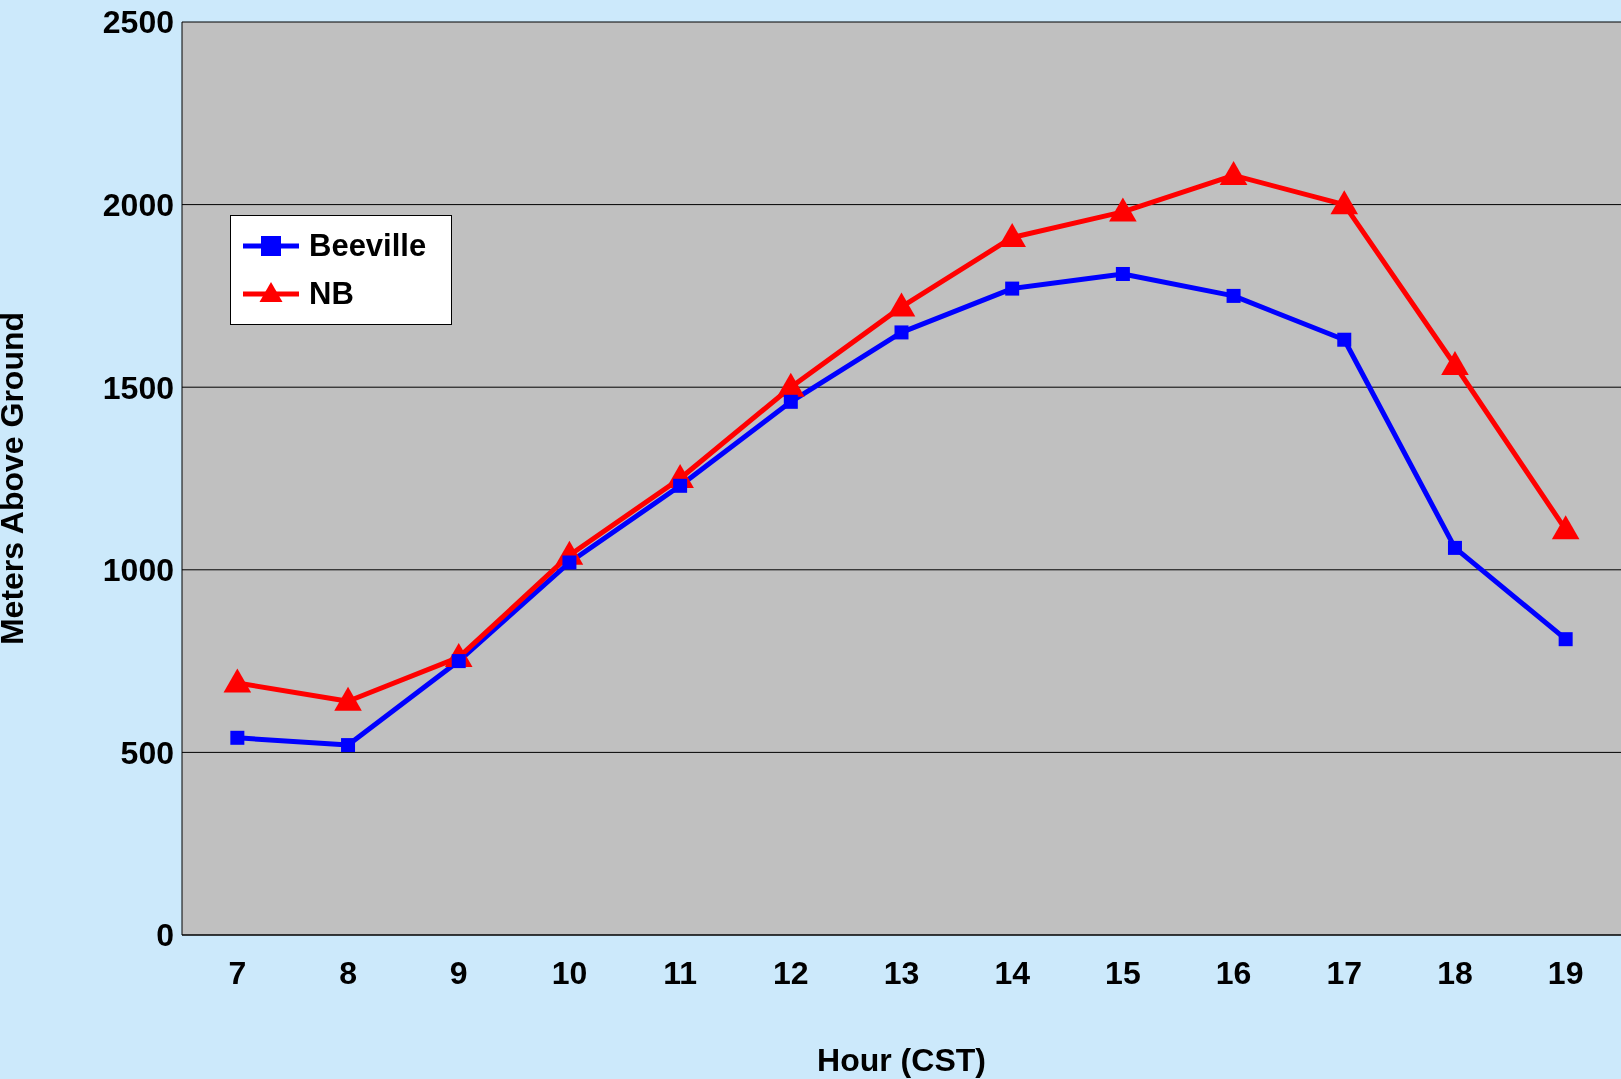 The image size is (1621, 1079). Describe the element at coordinates (458, 972) in the screenshot. I see `x-tick-label: 9` at that location.